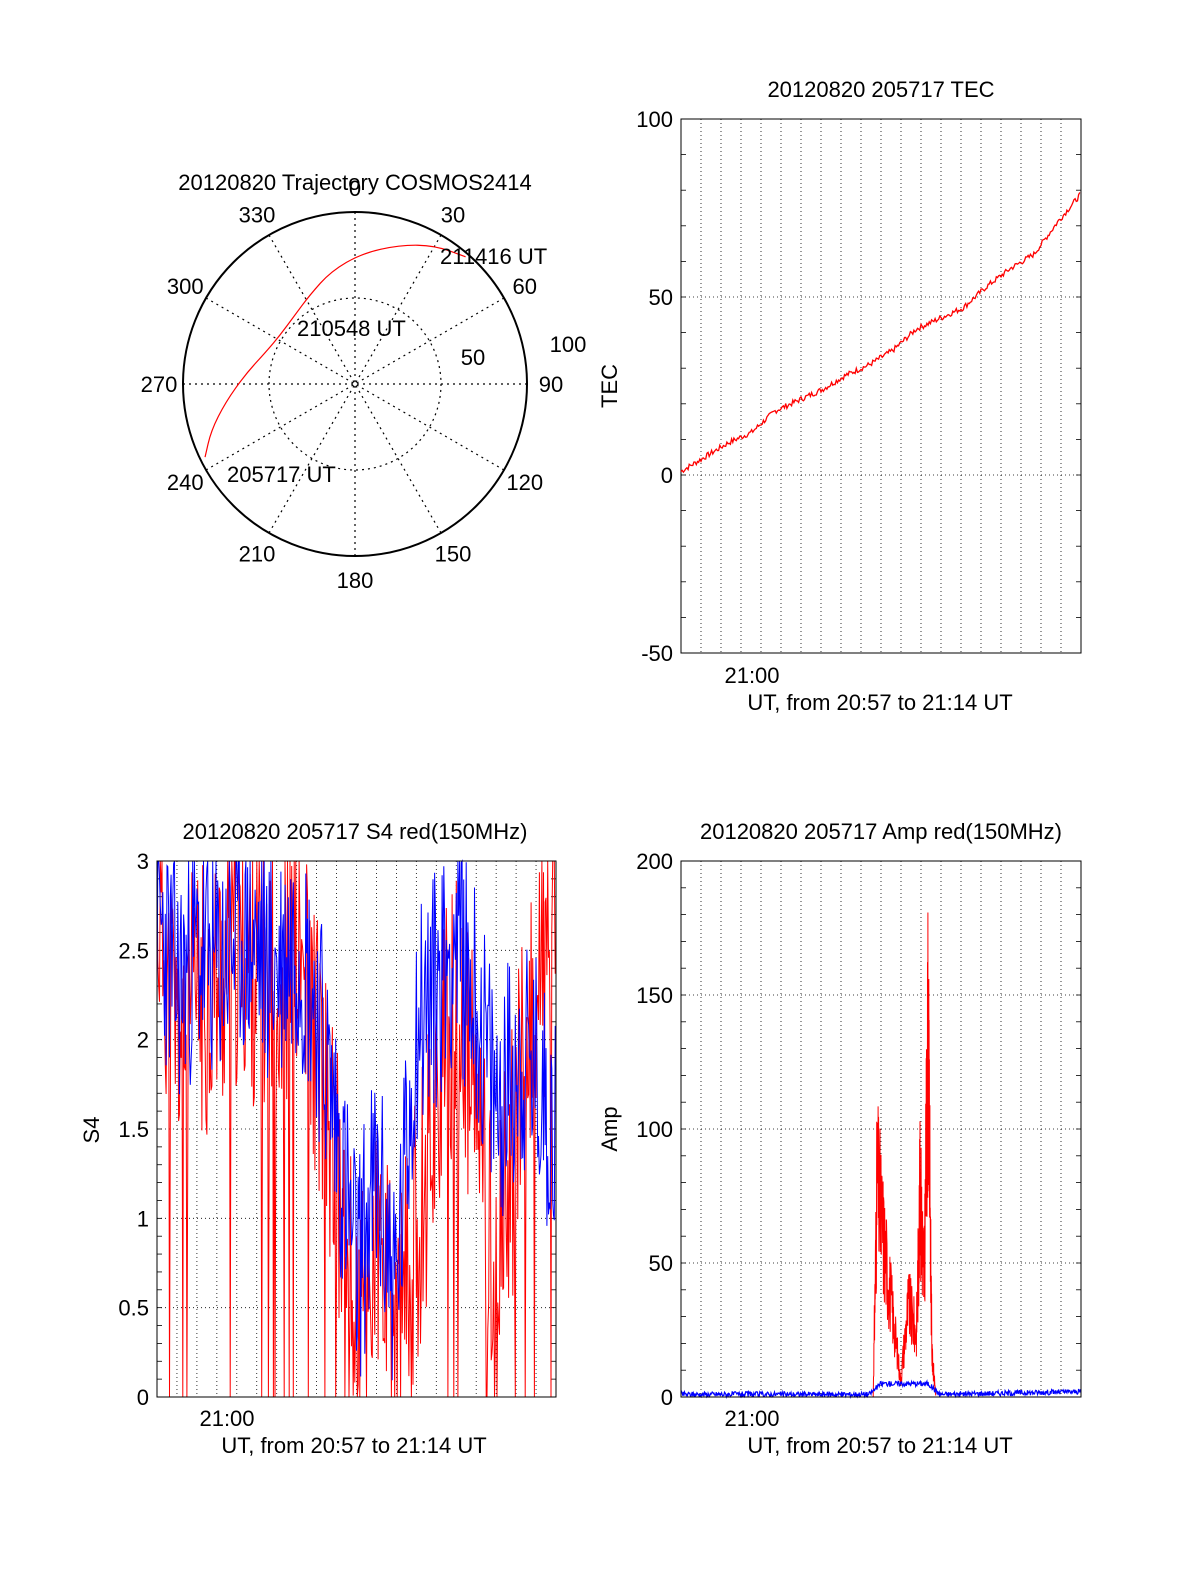 Image resolution: width=1200 pixels, height=1580 pixels. I want to click on amp-ytick-label-100: 100, so click(654, 1129).